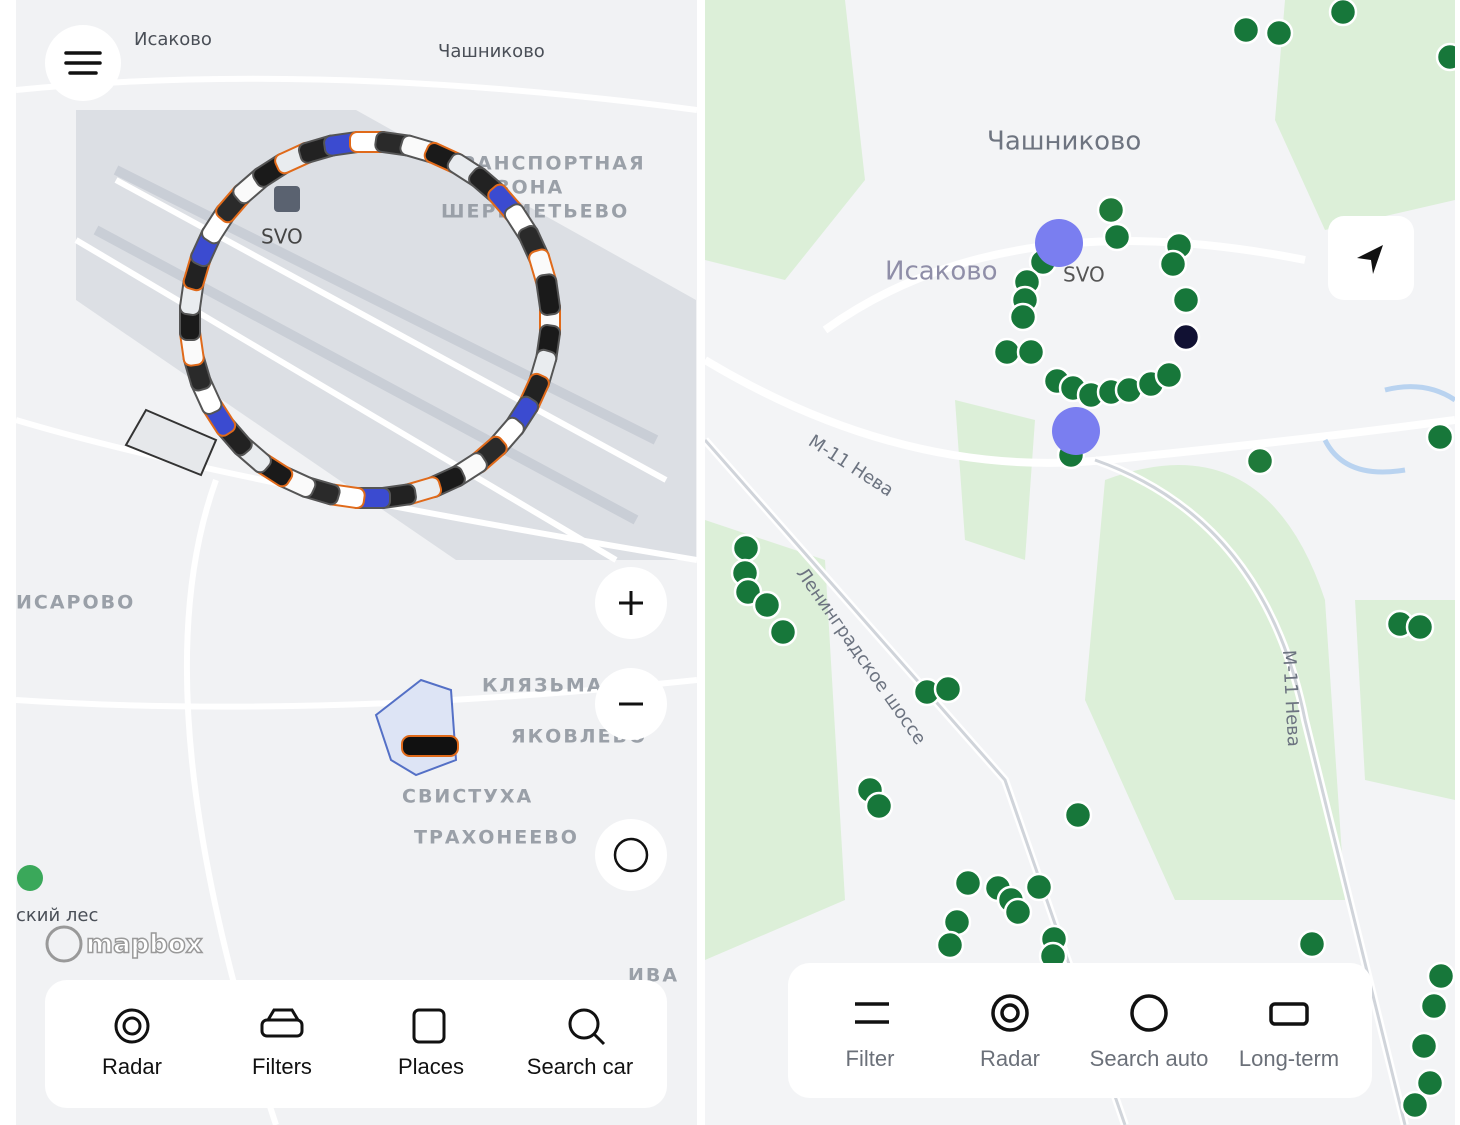 This screenshot has width=1460, height=1125. I want to click on place-label: ИСАРОВО, so click(75, 603).